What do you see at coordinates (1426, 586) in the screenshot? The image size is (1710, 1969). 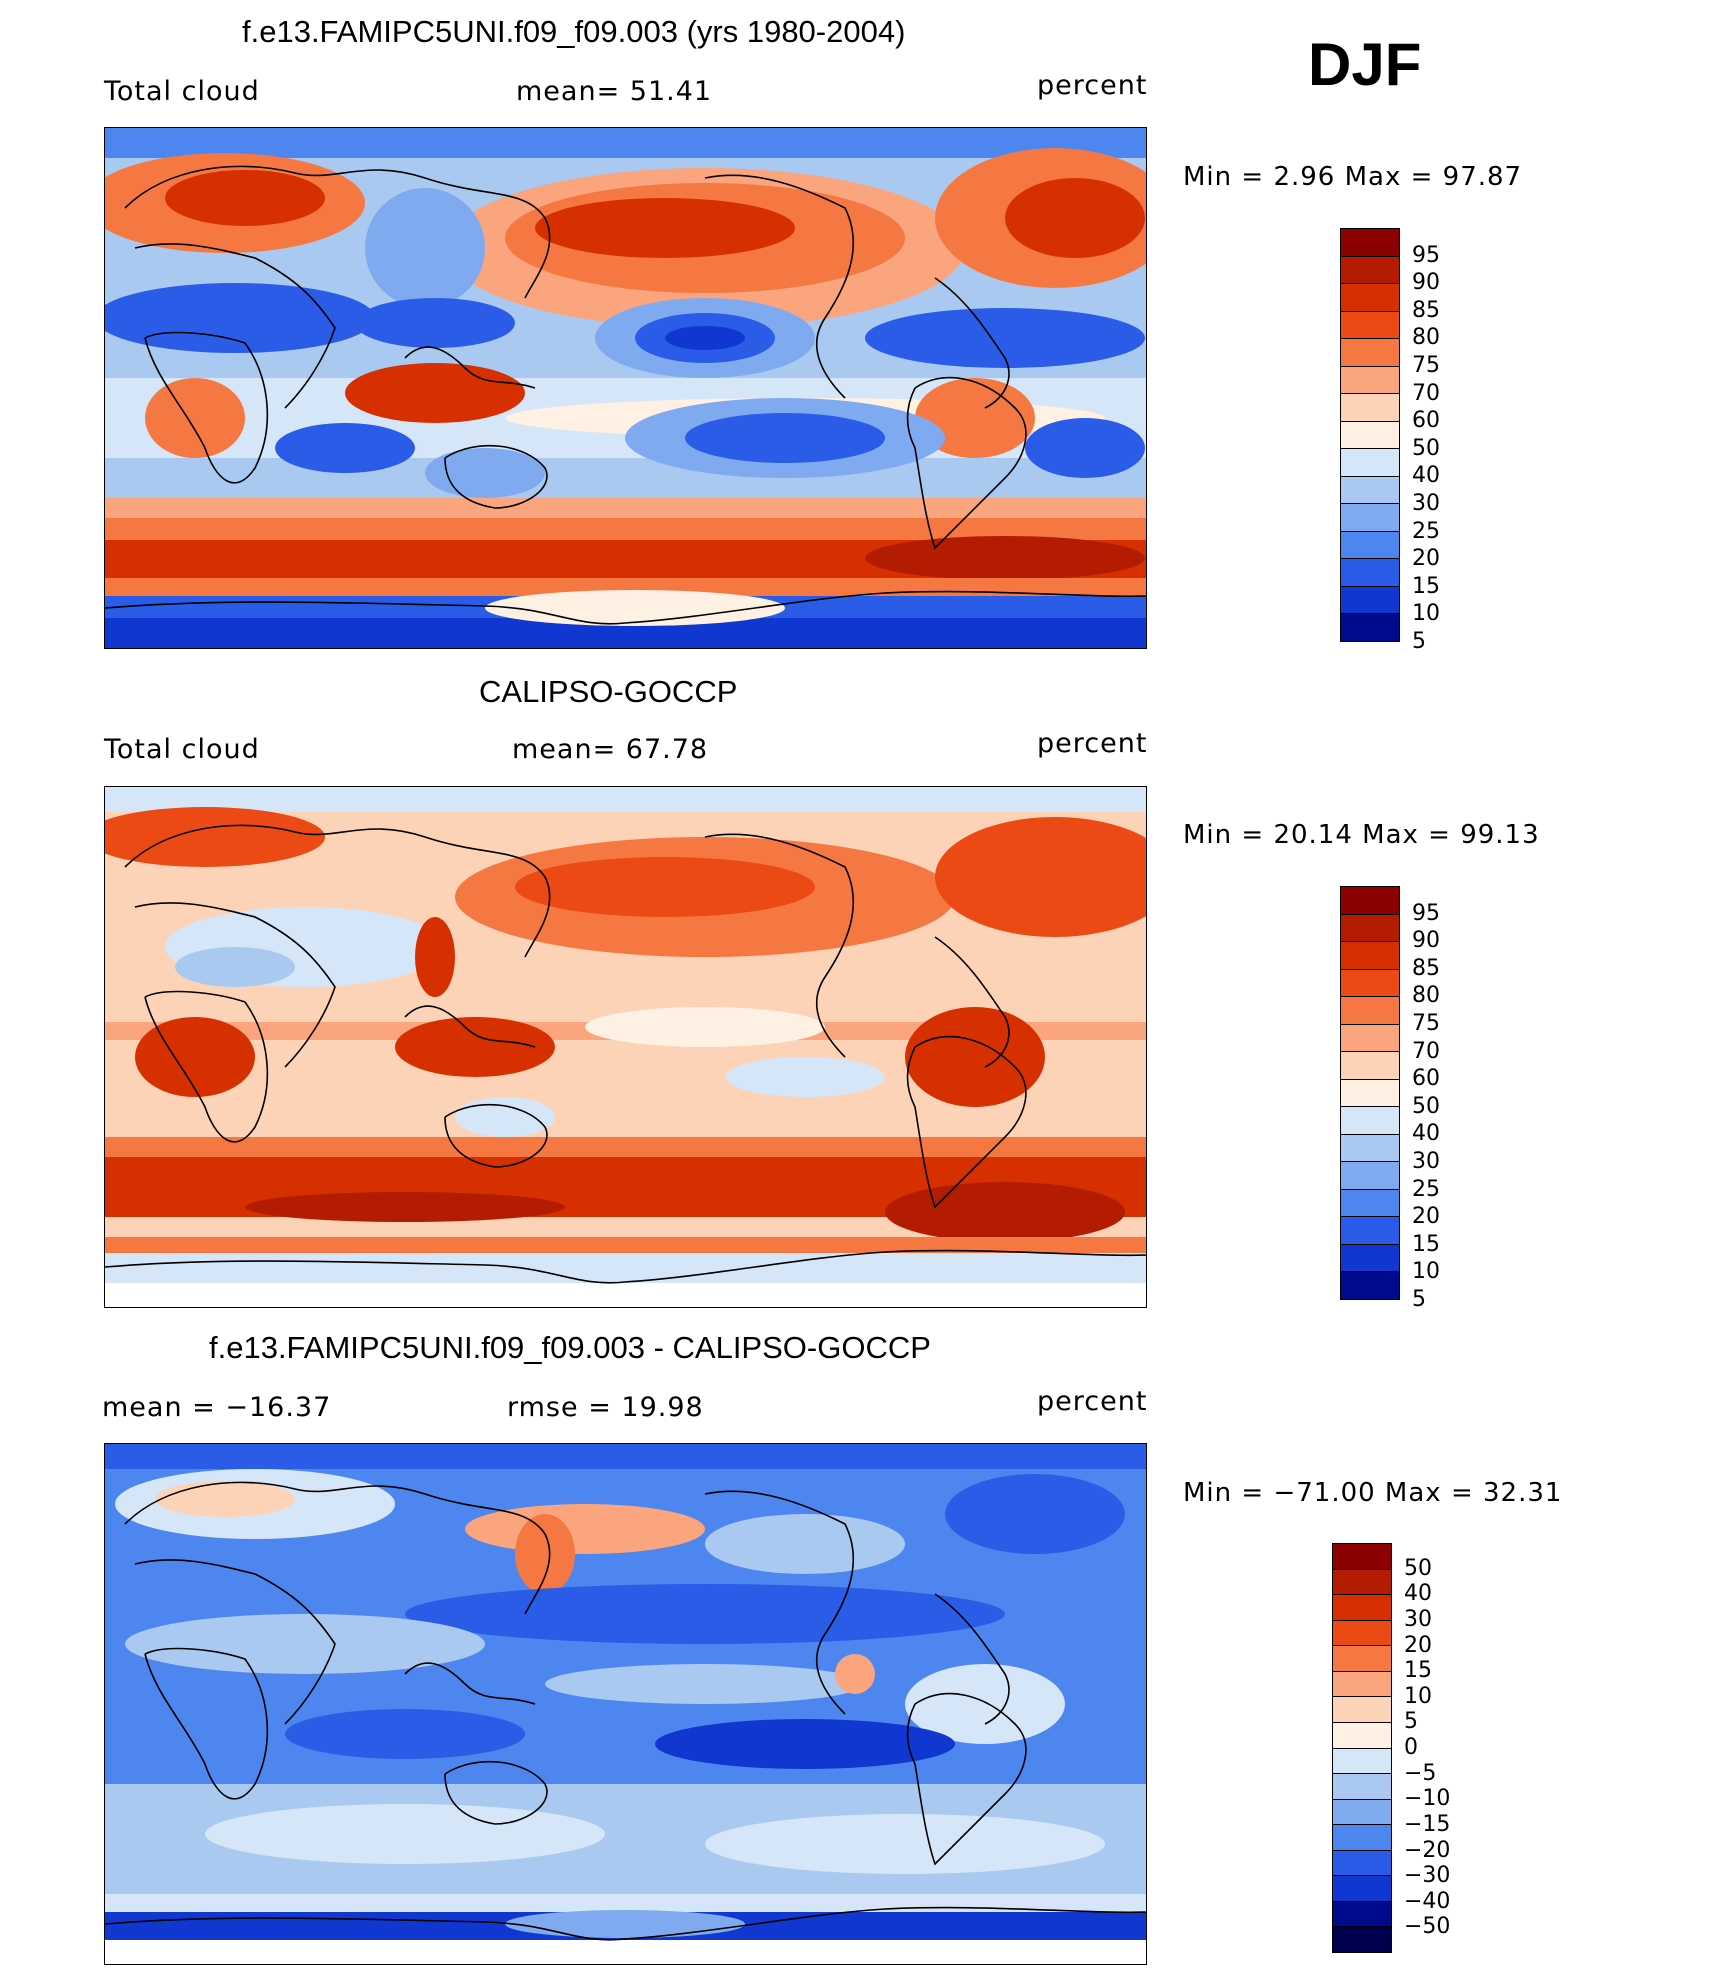 I see `colorbar-tick-label: 15` at bounding box center [1426, 586].